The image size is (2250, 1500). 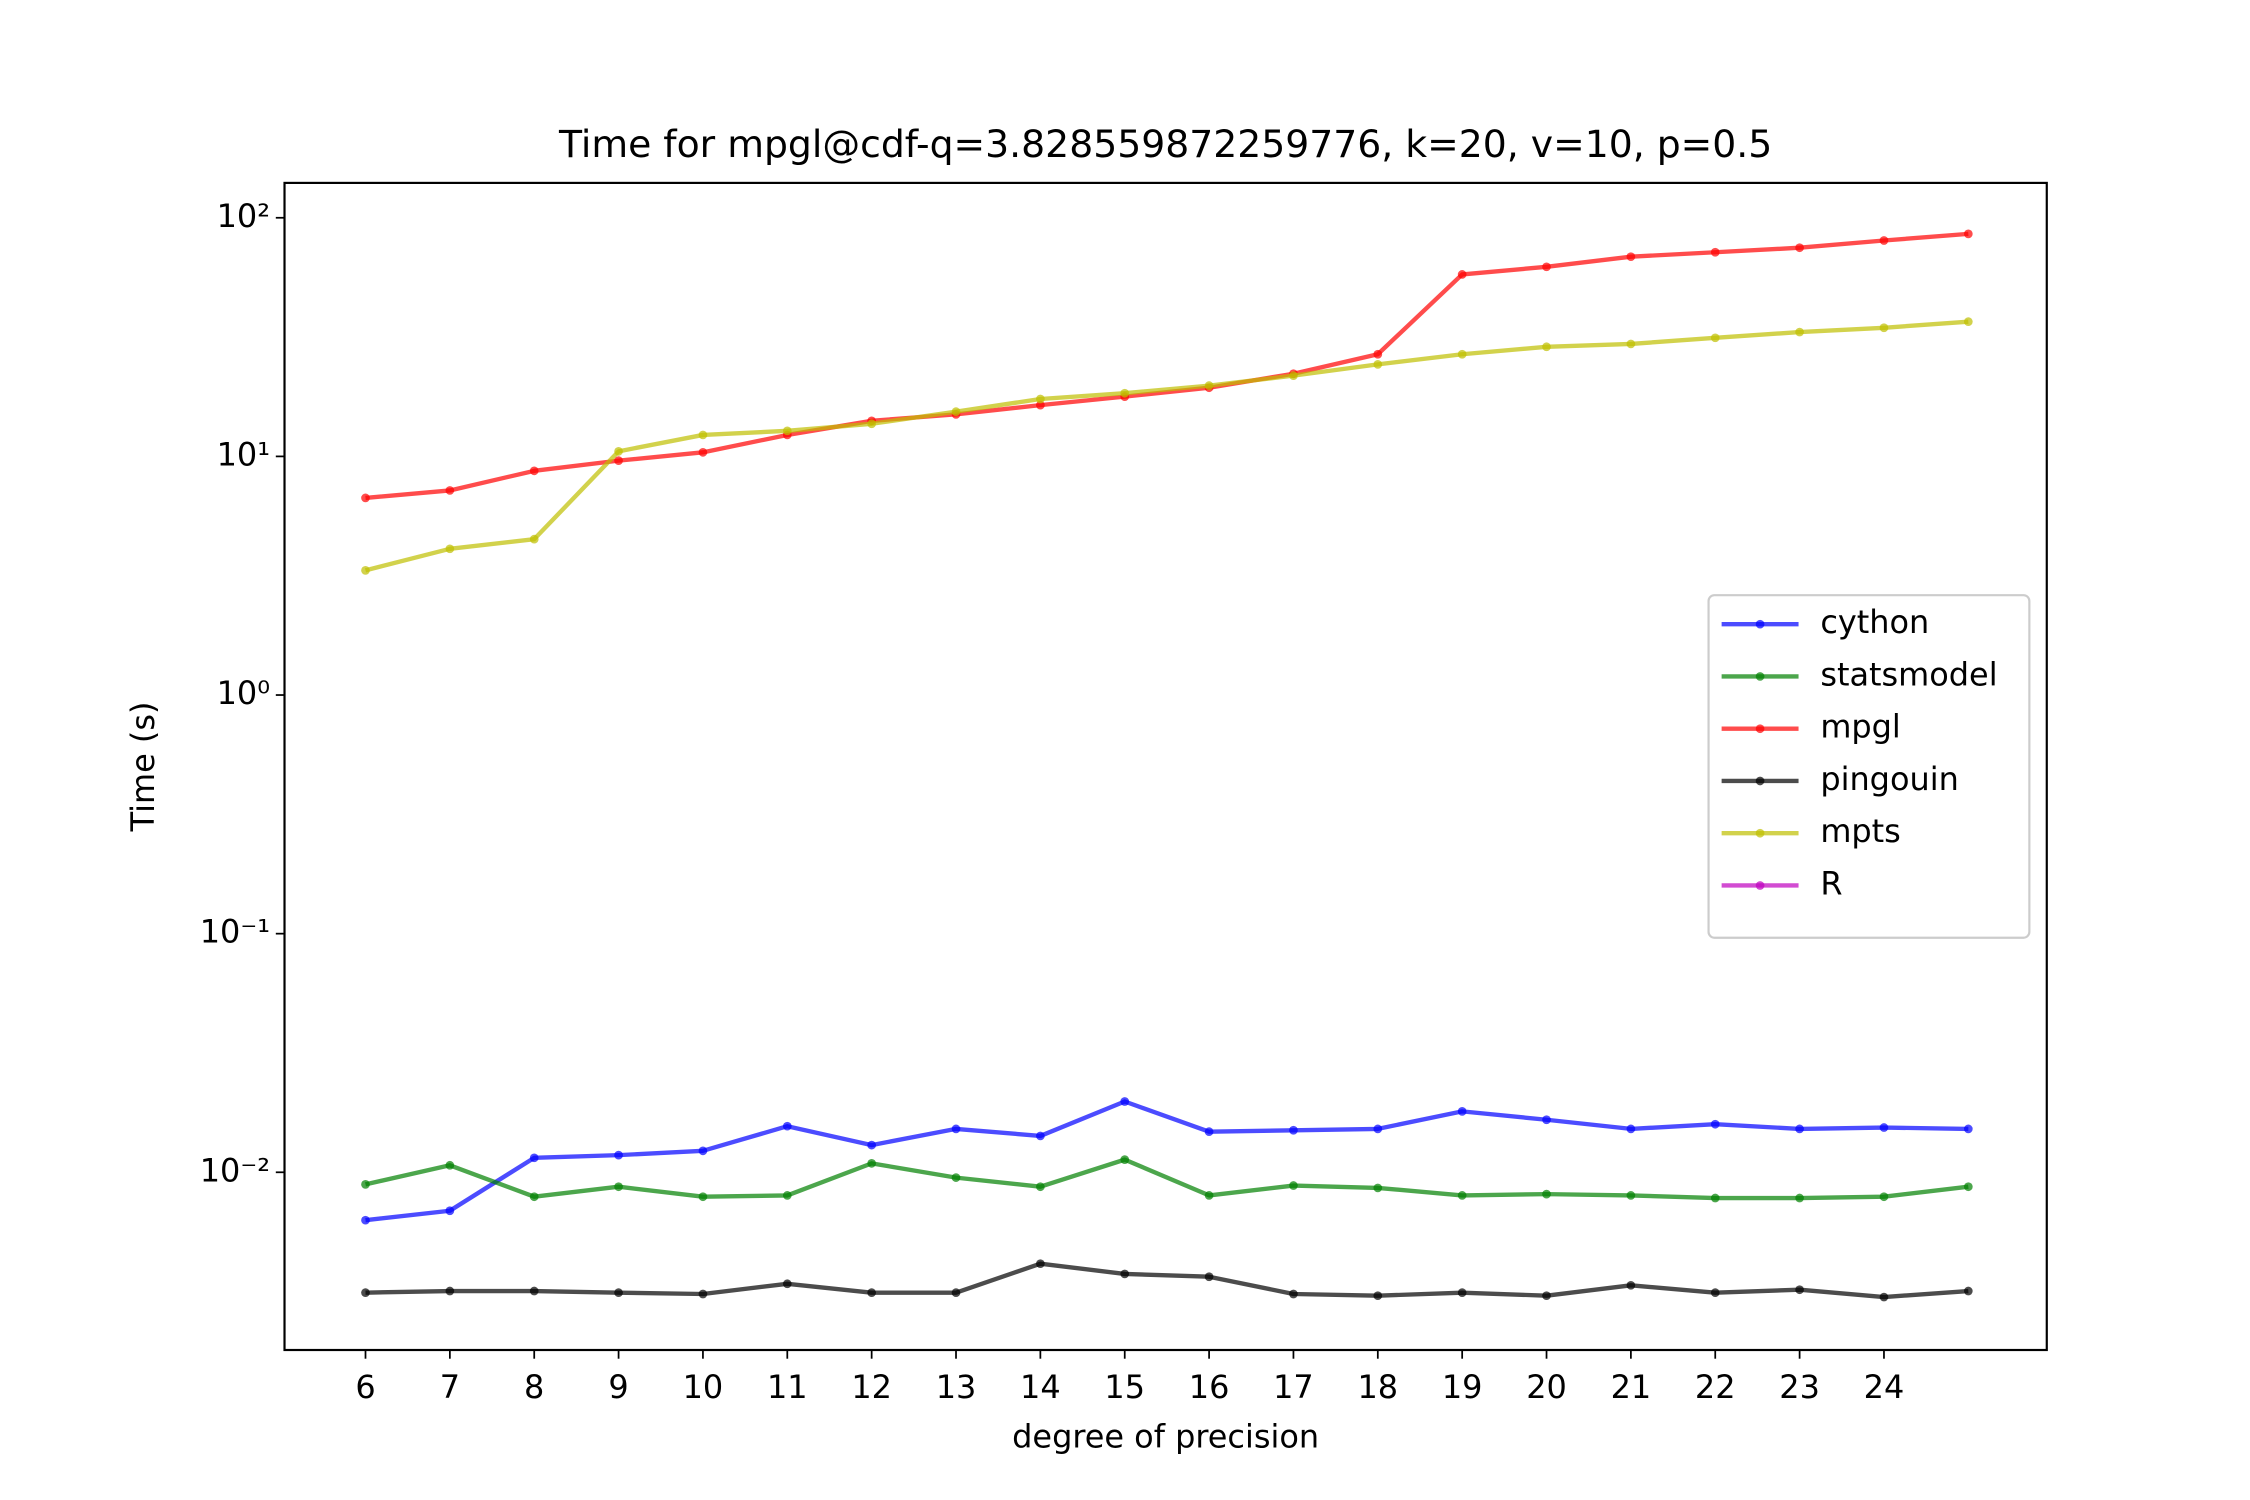 What do you see at coordinates (1715, 1387) in the screenshot?
I see `x-tick-label: 22` at bounding box center [1715, 1387].